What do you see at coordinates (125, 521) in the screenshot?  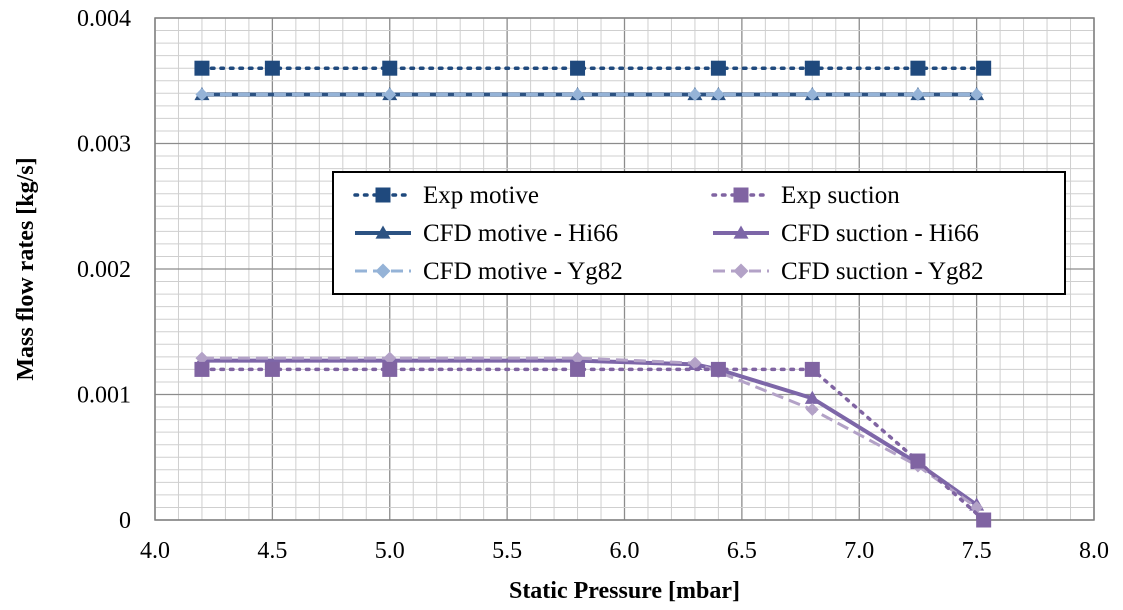 I see `y-tick-label: 0` at bounding box center [125, 521].